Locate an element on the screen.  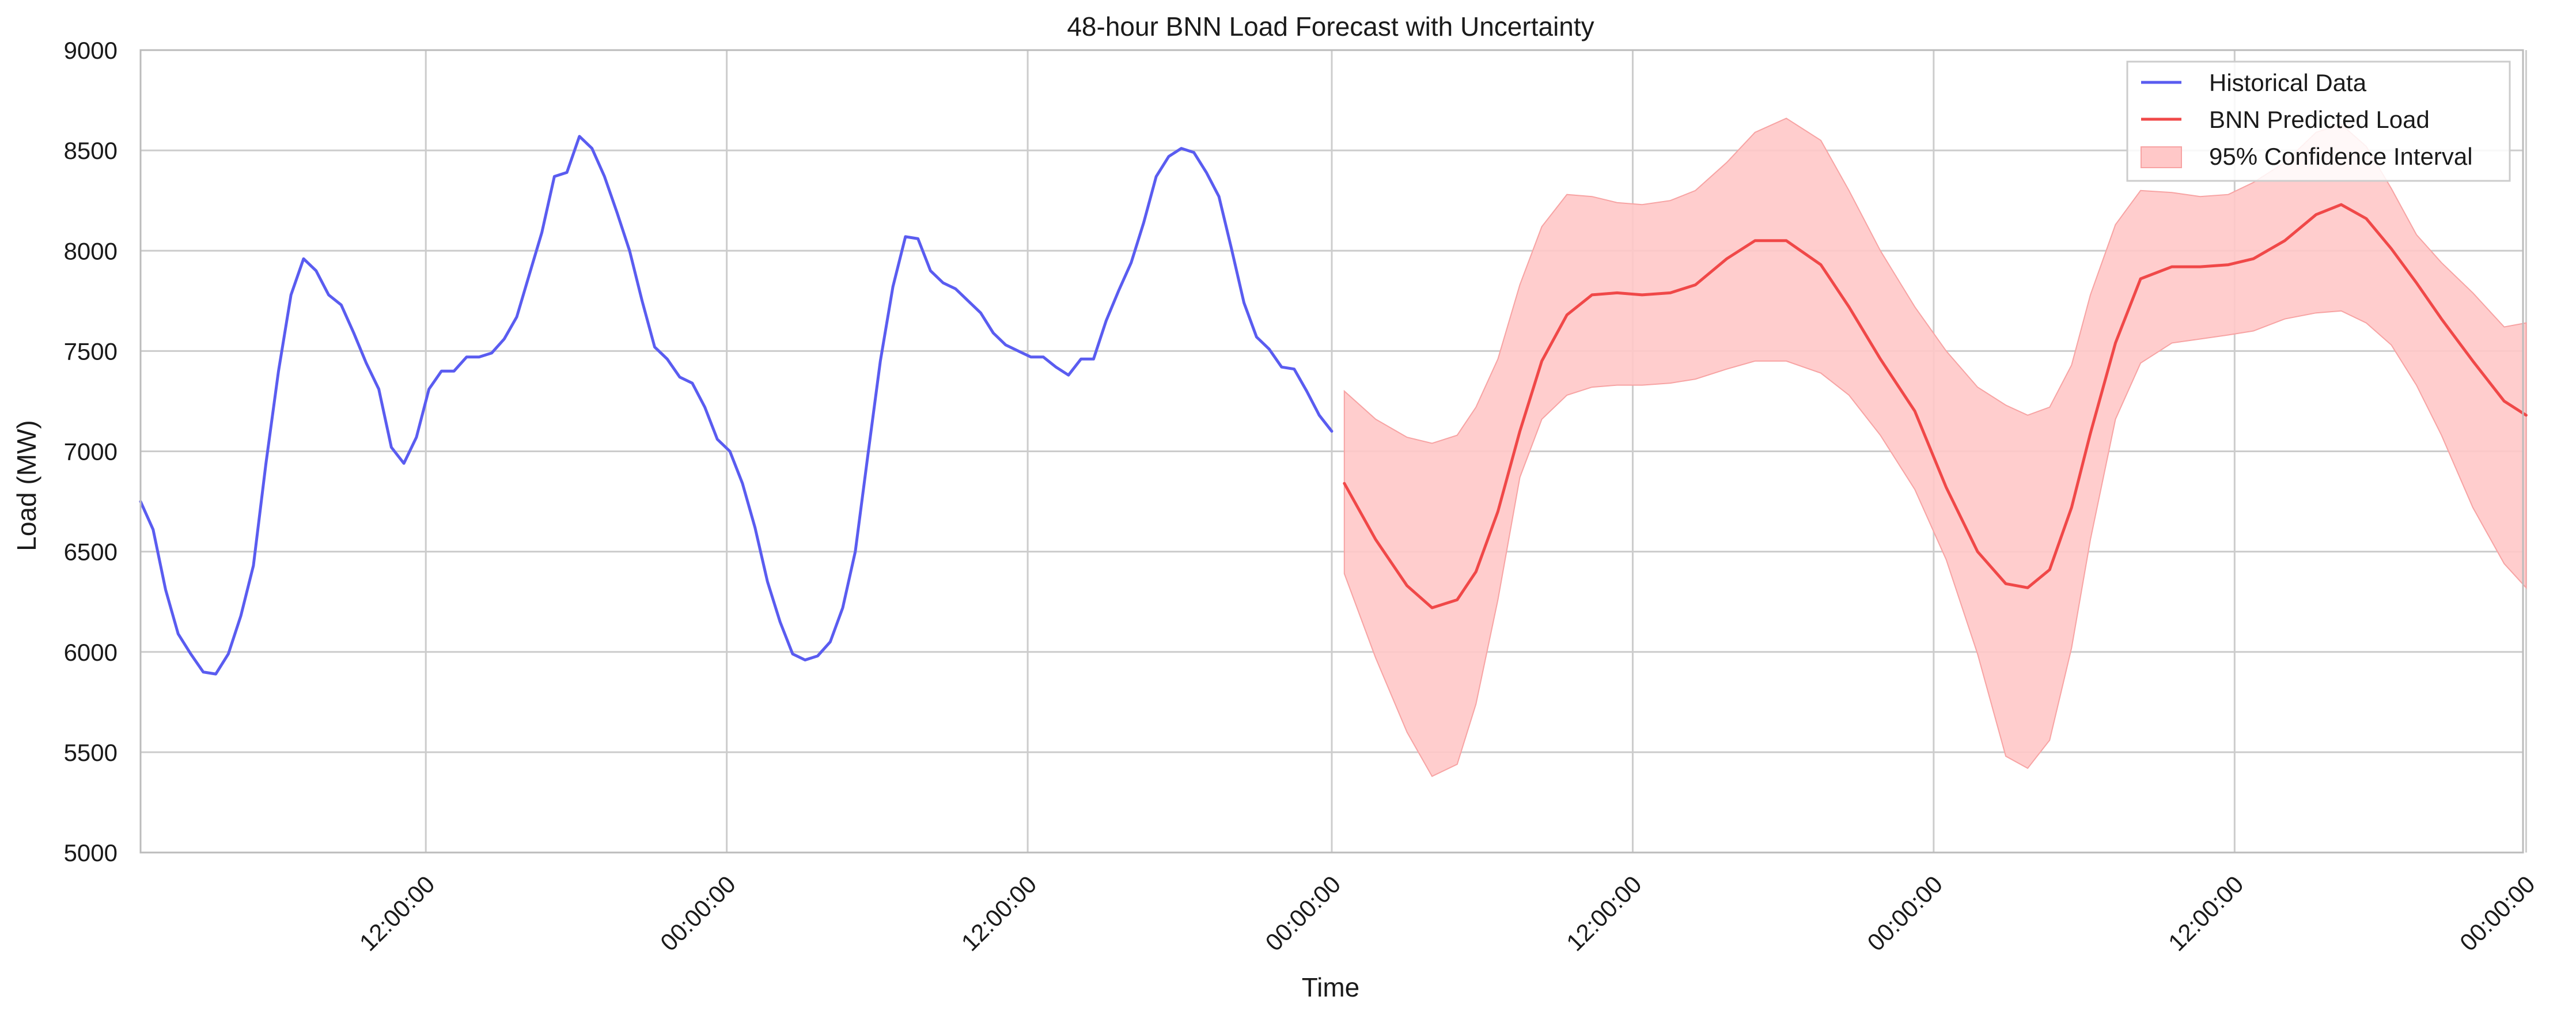
y-tick-label: 5500 is located at coordinates (91, 752).